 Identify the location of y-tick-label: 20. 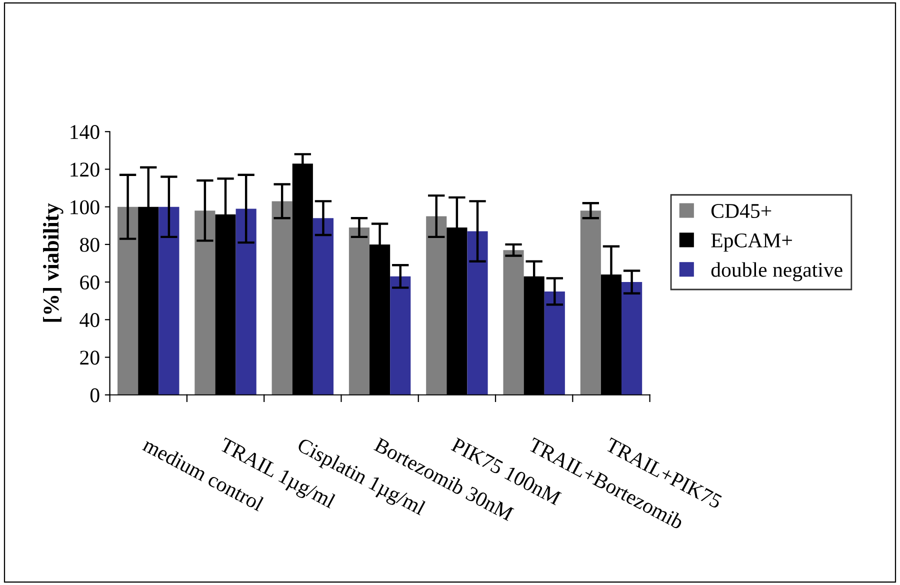
(90, 357).